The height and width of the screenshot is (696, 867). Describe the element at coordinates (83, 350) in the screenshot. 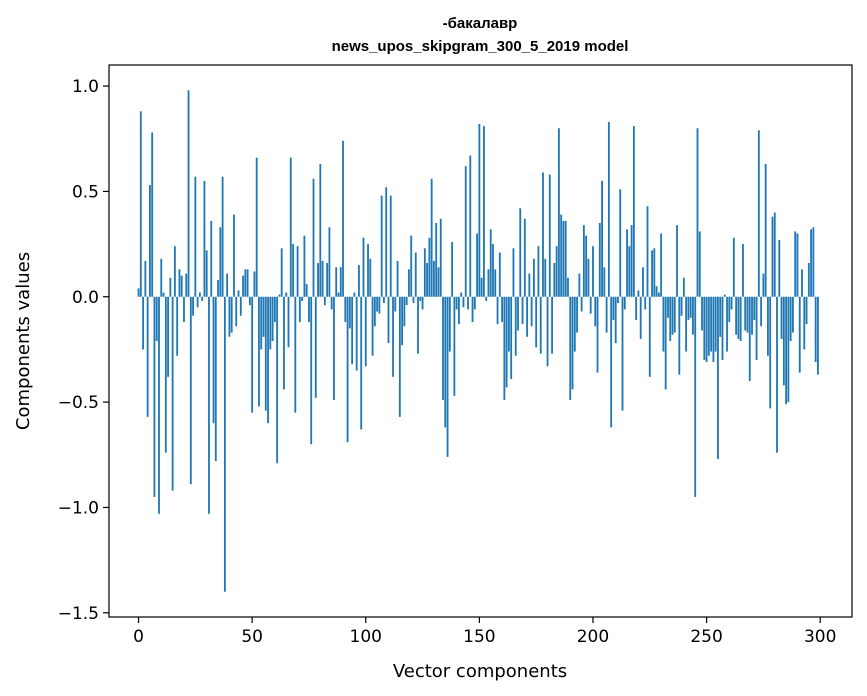

I see `y-ticks: 1.0 0.5 0.0 −0.5 −1.0 −1.5` at that location.